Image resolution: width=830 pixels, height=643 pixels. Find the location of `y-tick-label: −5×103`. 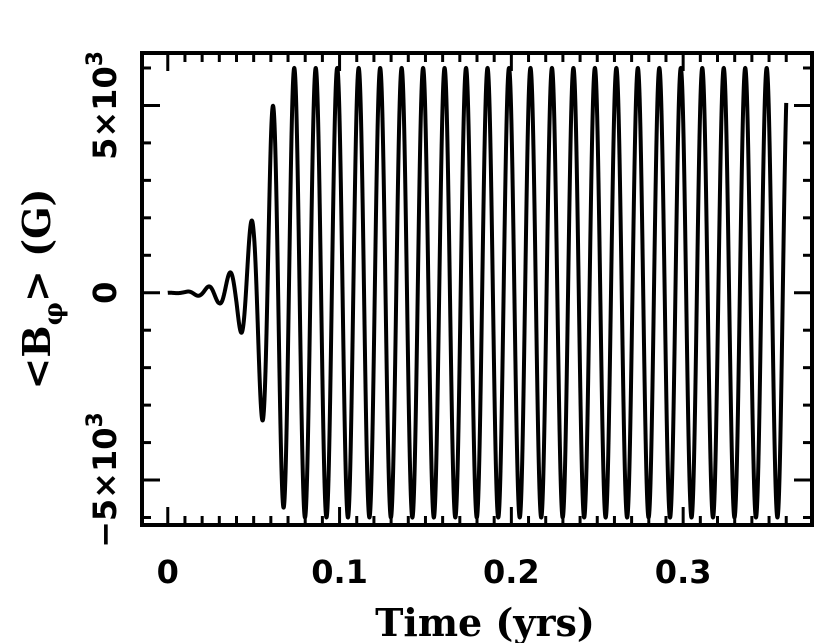

y-tick-label: −5×103 is located at coordinates (103, 480).